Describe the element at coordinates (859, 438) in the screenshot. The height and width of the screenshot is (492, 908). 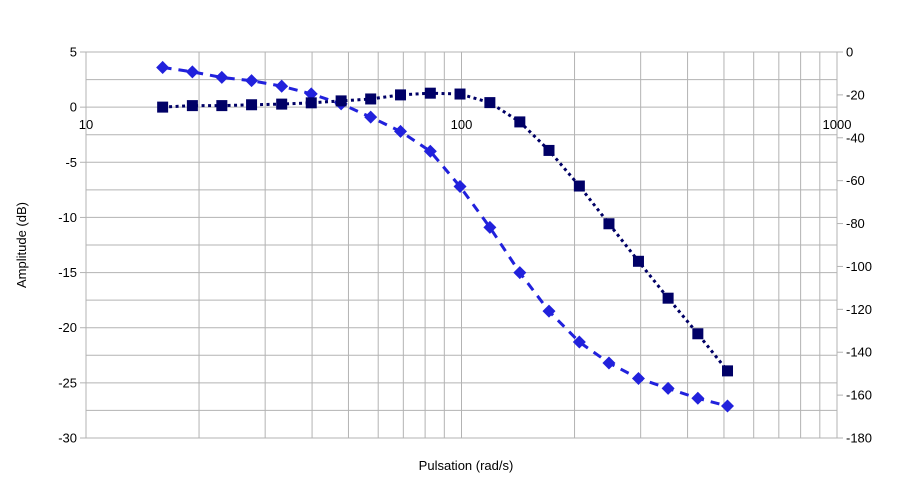
I see `right-axis-tick-label: -180` at that location.